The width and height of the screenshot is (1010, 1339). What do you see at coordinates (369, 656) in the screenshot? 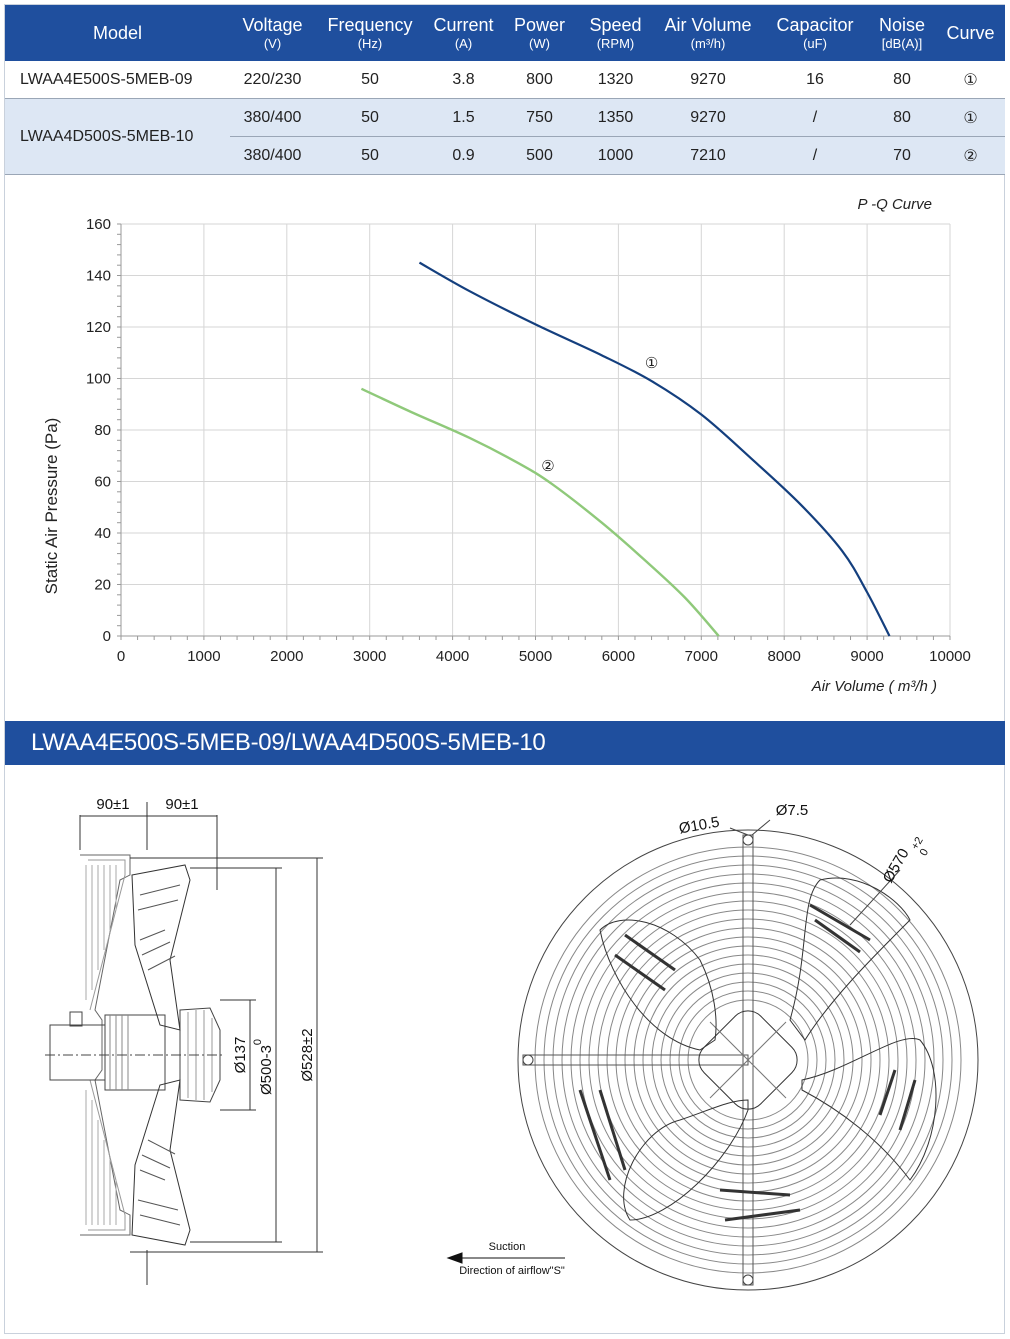
I see `x-tick-label: 3000` at bounding box center [369, 656].